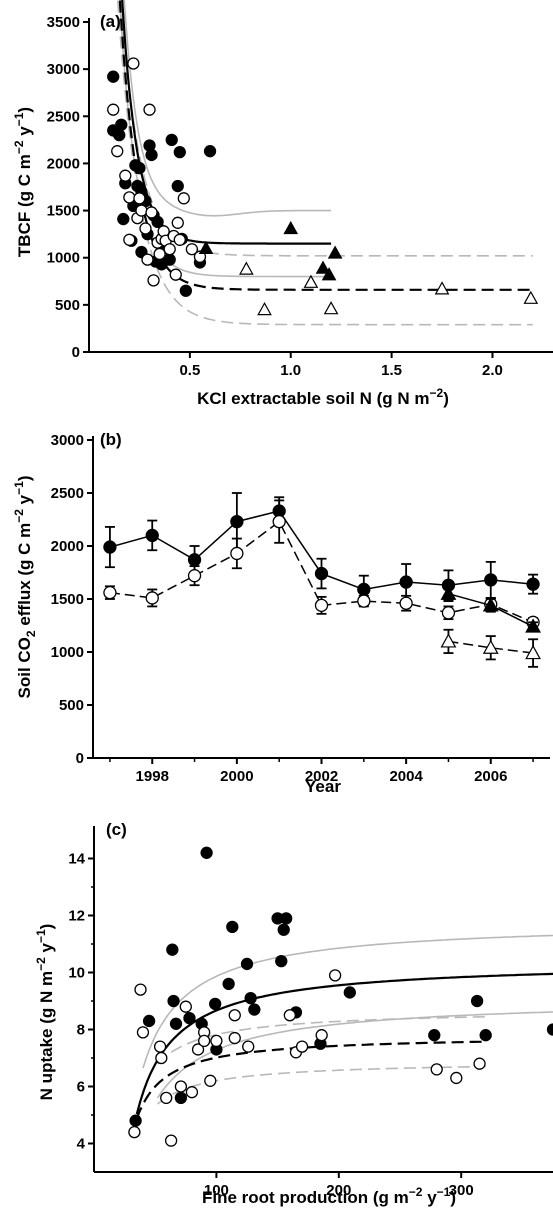 The image size is (553, 1211). What do you see at coordinates (290, 370) in the screenshot?
I see `x-tick-label: 1.0` at bounding box center [290, 370].